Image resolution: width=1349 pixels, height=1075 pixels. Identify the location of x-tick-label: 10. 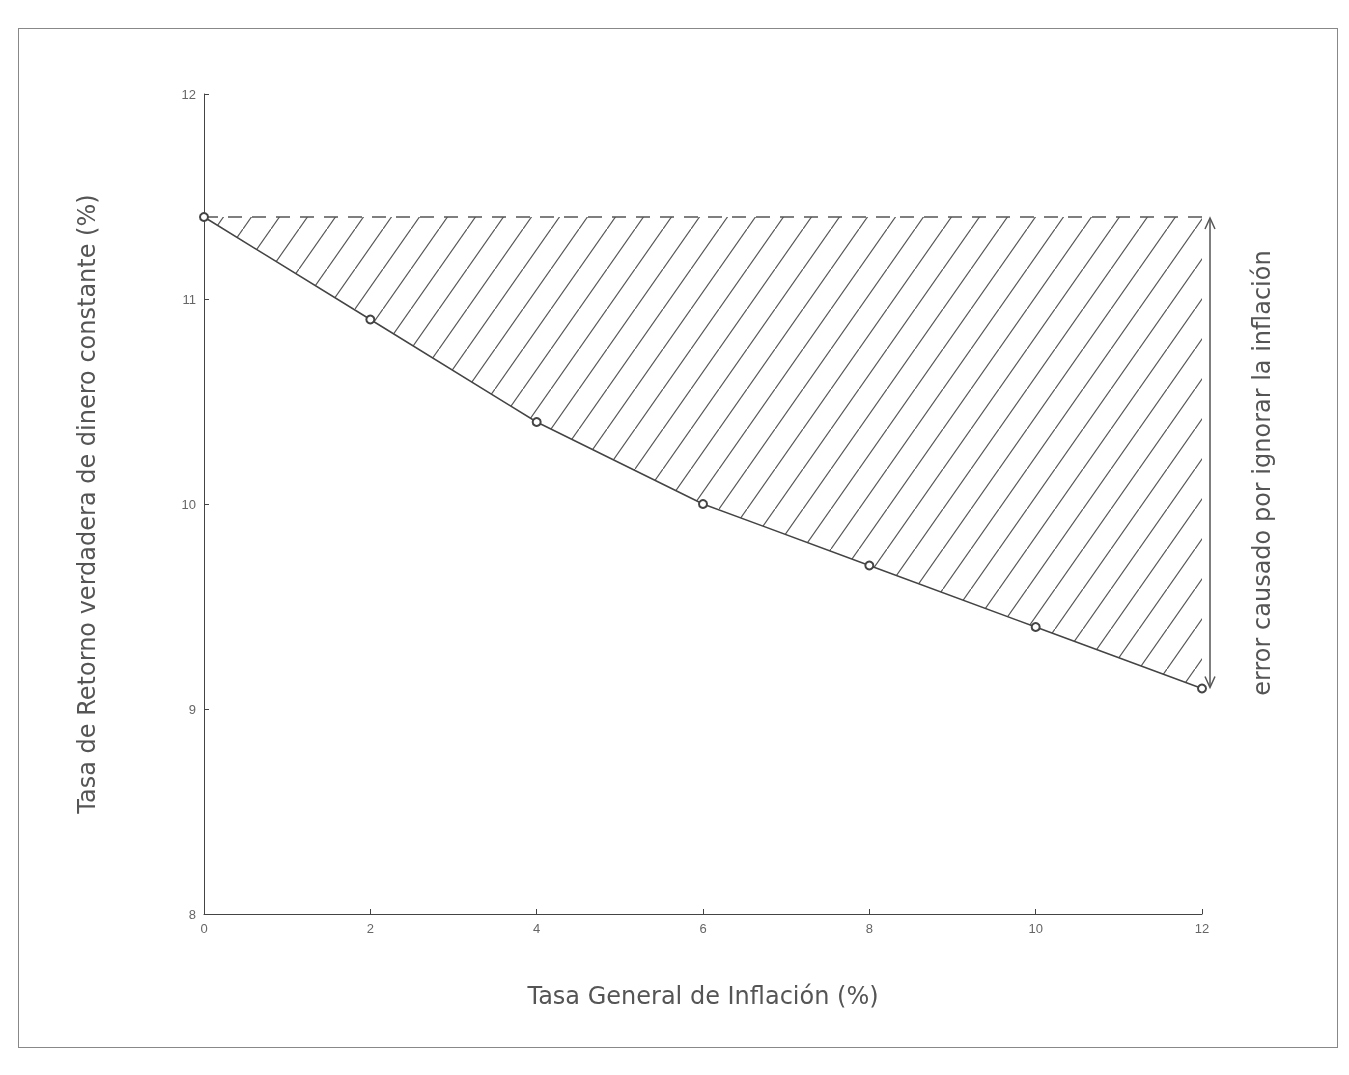
(1035, 928).